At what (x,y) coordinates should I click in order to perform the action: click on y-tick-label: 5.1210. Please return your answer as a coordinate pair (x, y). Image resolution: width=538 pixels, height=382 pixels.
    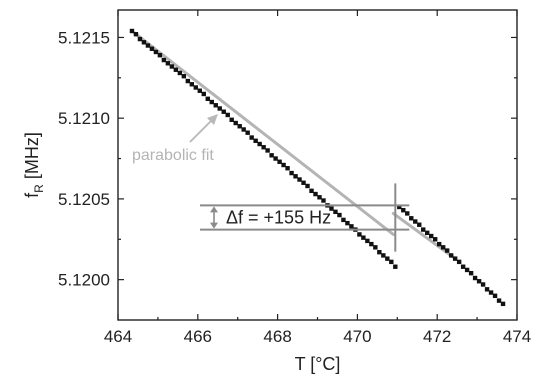
    Looking at the image, I should click on (84, 118).